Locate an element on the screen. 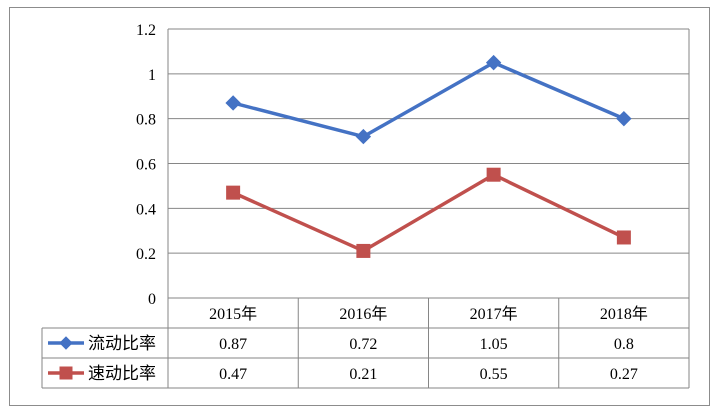  y-tick-label: 1 is located at coordinates (152, 75).